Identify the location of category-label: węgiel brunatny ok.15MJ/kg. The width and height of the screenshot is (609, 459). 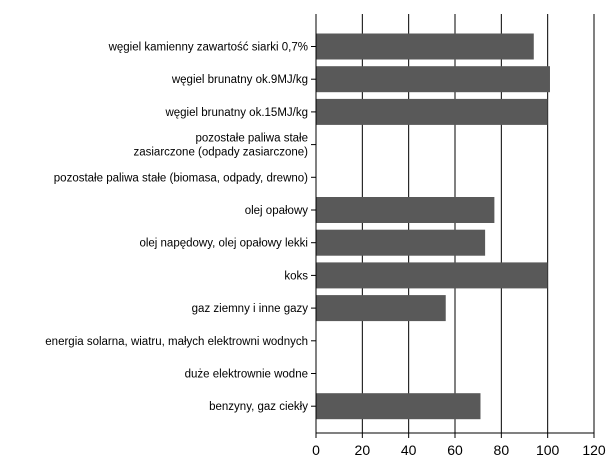
(236, 113).